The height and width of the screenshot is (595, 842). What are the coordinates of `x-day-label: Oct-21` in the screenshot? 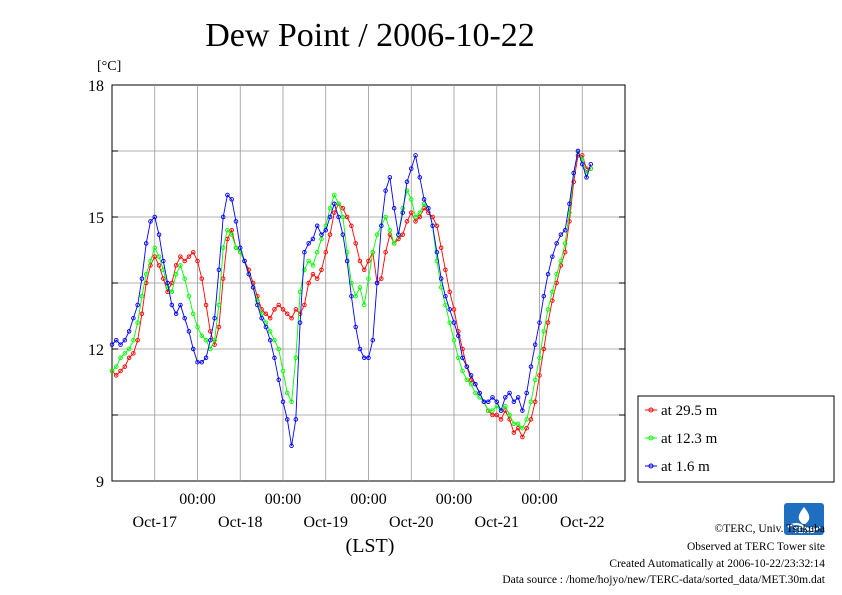 It's located at (497, 522).